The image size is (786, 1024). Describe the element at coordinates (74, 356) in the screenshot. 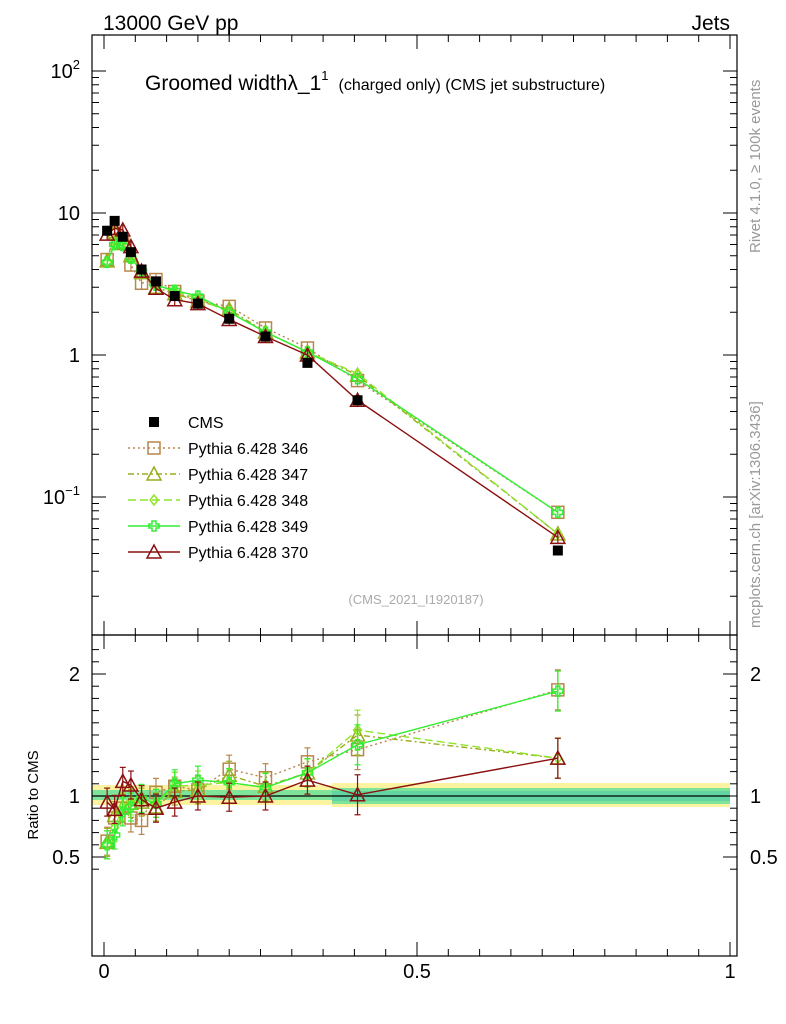

I see `main-y-tick-label: 1` at that location.